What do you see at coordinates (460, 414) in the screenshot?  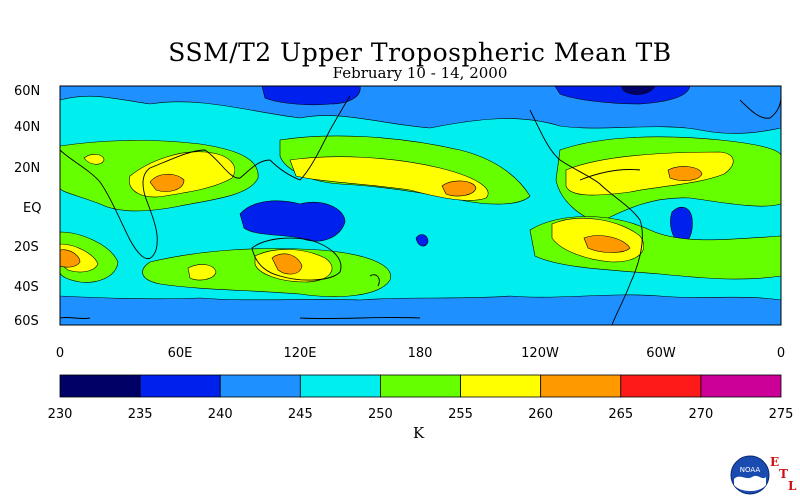 I see `colorbar-tick-255: 255` at bounding box center [460, 414].